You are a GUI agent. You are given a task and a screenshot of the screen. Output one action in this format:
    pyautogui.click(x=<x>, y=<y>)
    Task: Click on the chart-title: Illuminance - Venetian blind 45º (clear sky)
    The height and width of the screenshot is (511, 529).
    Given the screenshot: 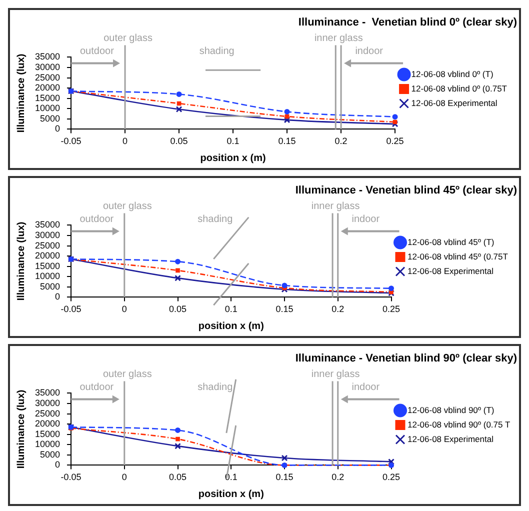 What is the action you would take?
    pyautogui.click(x=406, y=190)
    